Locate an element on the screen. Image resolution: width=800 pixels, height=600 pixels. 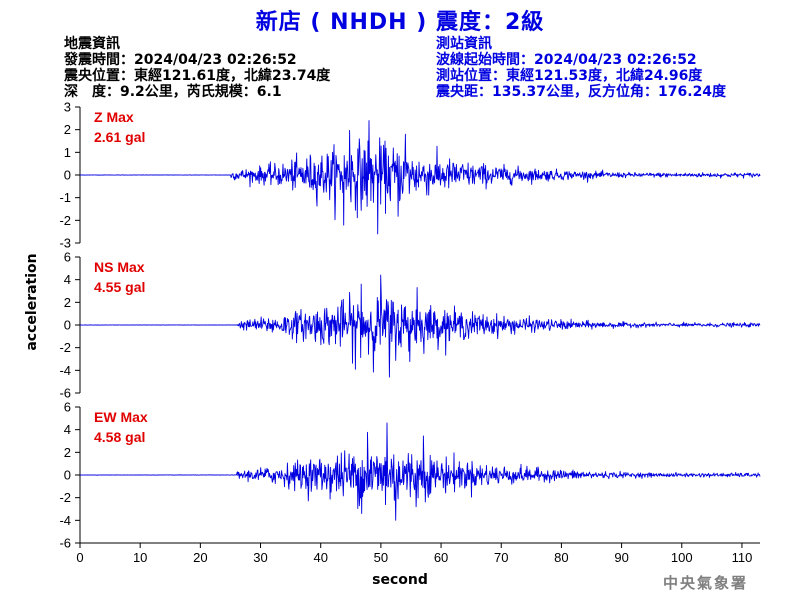
chart-title: 新店 ( NHDH ) 震度：2級 is located at coordinates (400, 22).